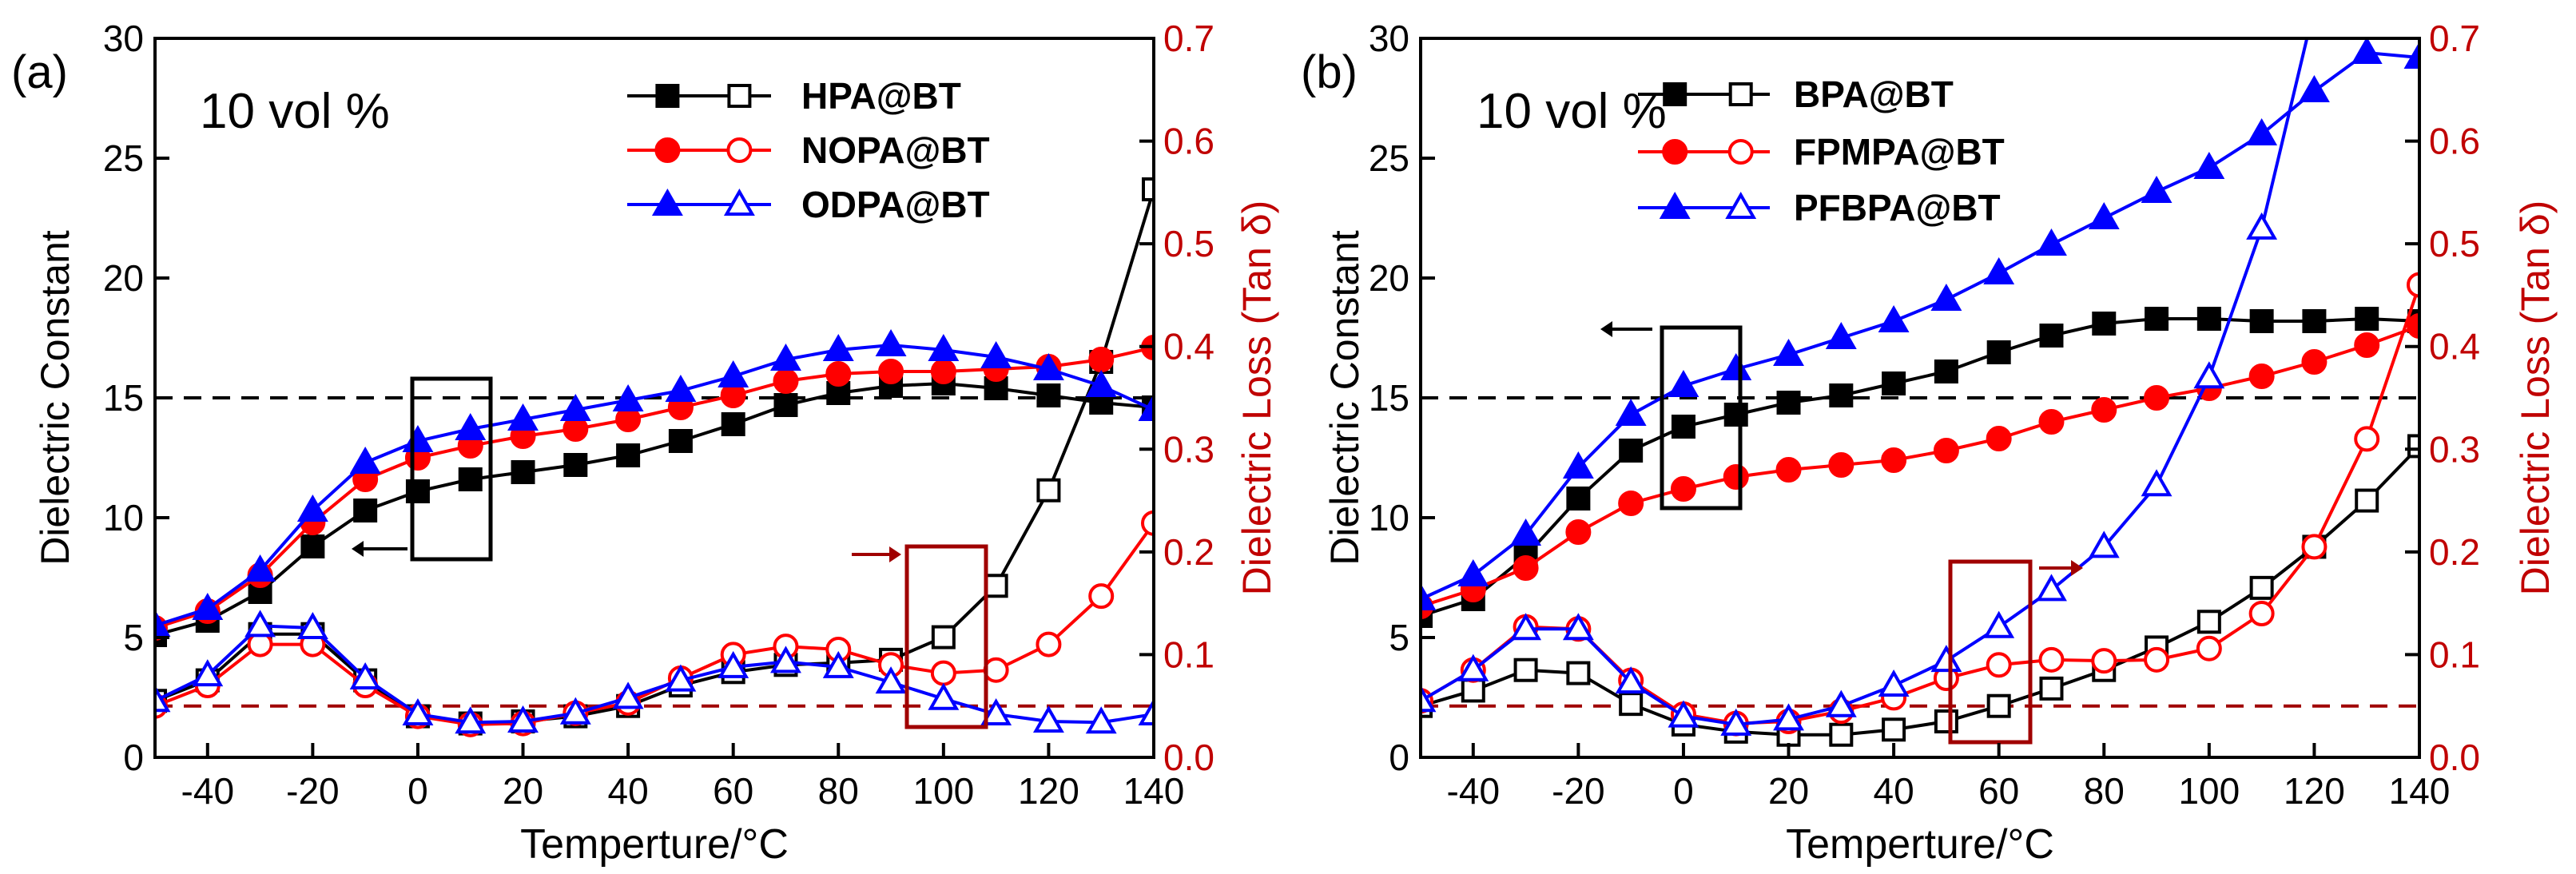 This screenshot has width=2576, height=874. What do you see at coordinates (1899, 152) in the screenshot?
I see `legend-label: FPMPA@BT` at bounding box center [1899, 152].